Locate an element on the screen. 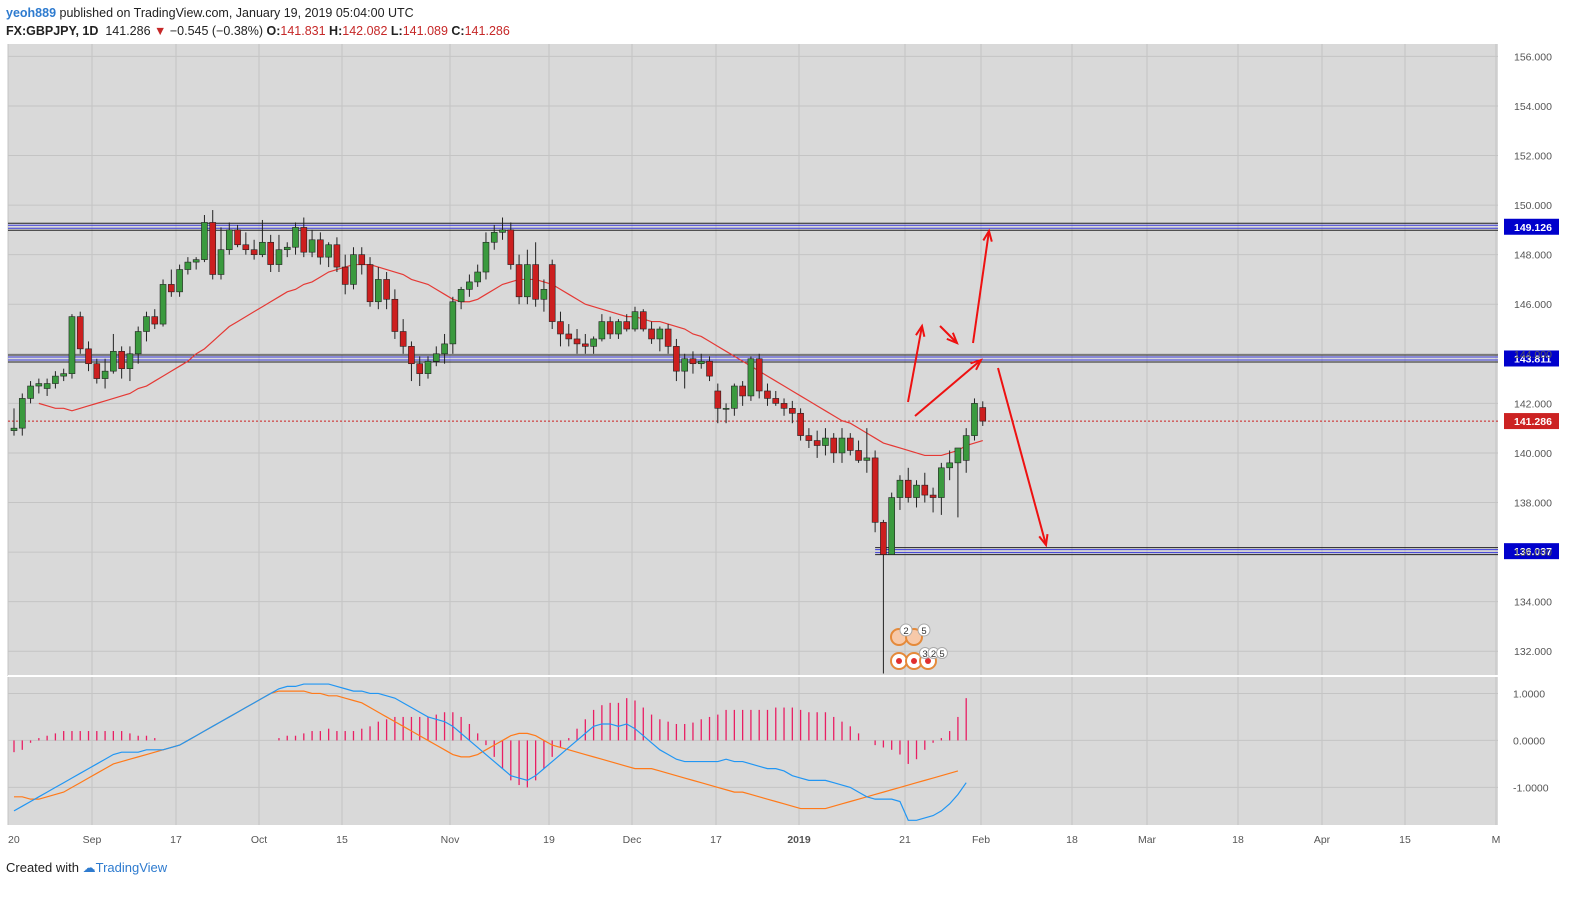 The image size is (1595, 901). projection-arrows is located at coordinates (978, 388).